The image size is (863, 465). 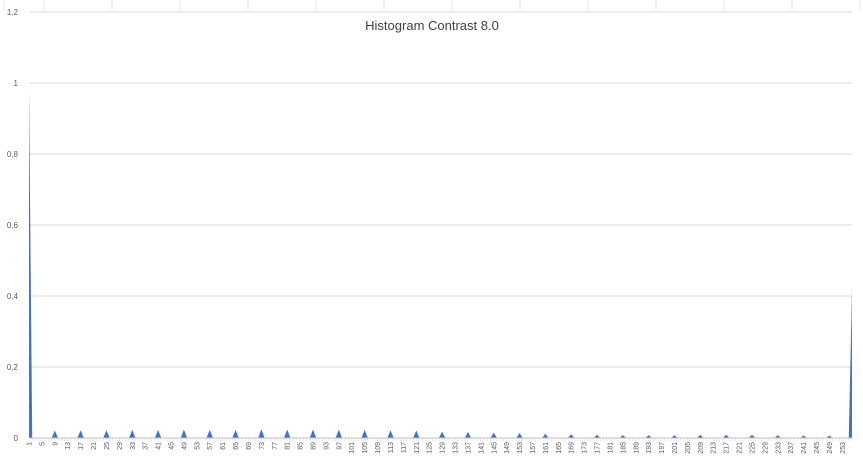 What do you see at coordinates (365, 448) in the screenshot?
I see `x-tick-label: 105` at bounding box center [365, 448].